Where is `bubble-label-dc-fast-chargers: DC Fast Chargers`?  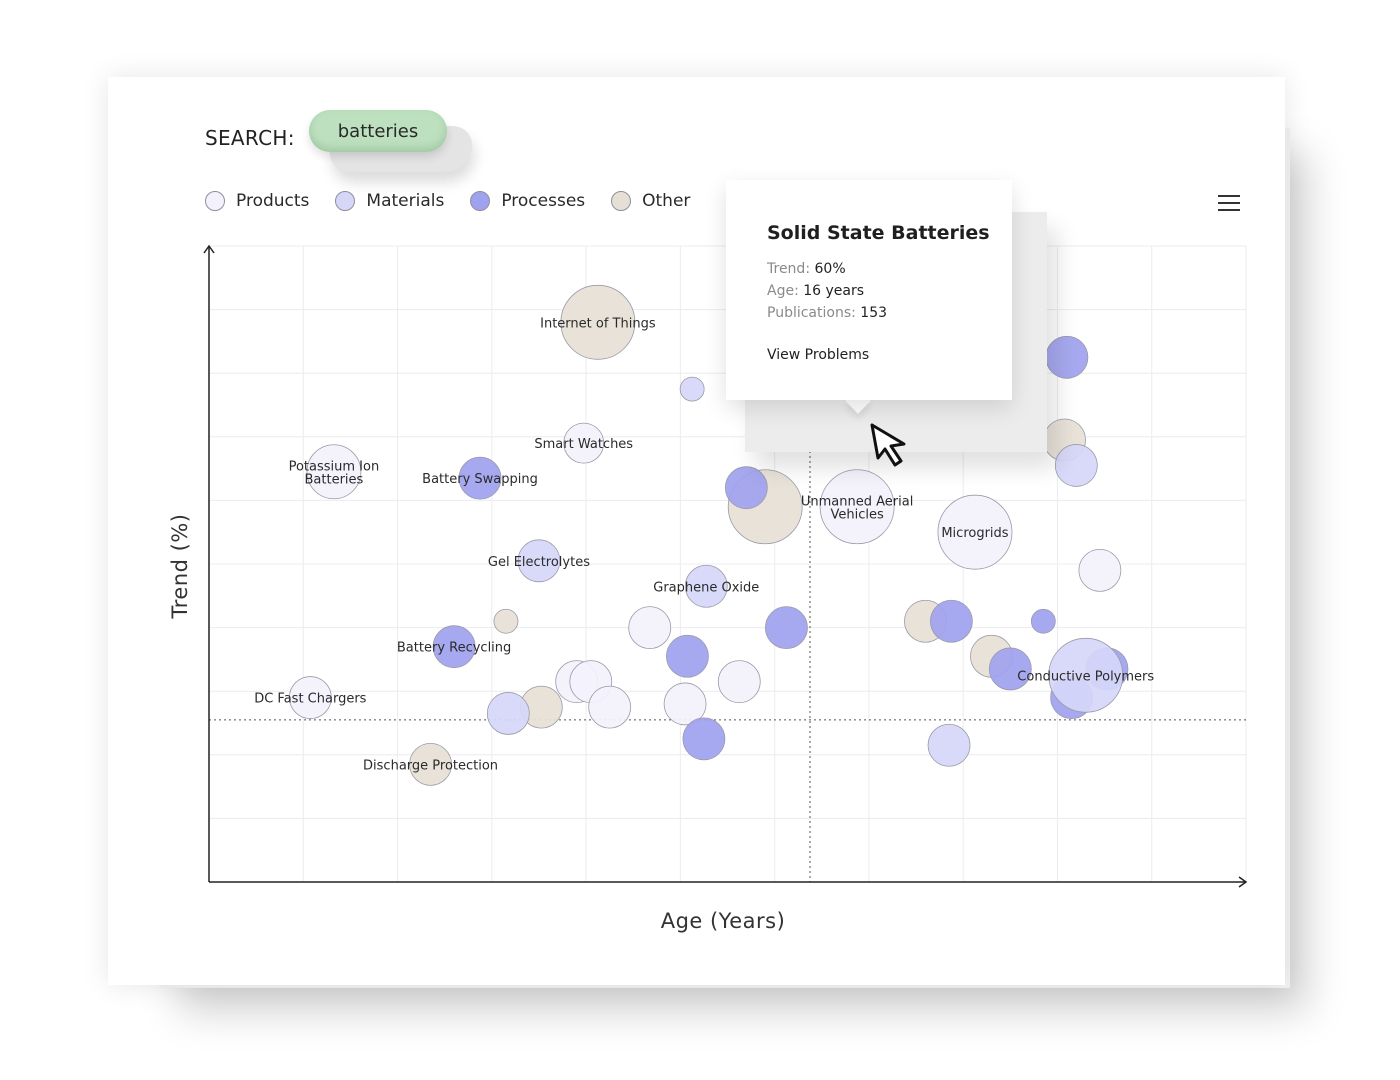 bubble-label-dc-fast-chargers: DC Fast Chargers is located at coordinates (310, 699).